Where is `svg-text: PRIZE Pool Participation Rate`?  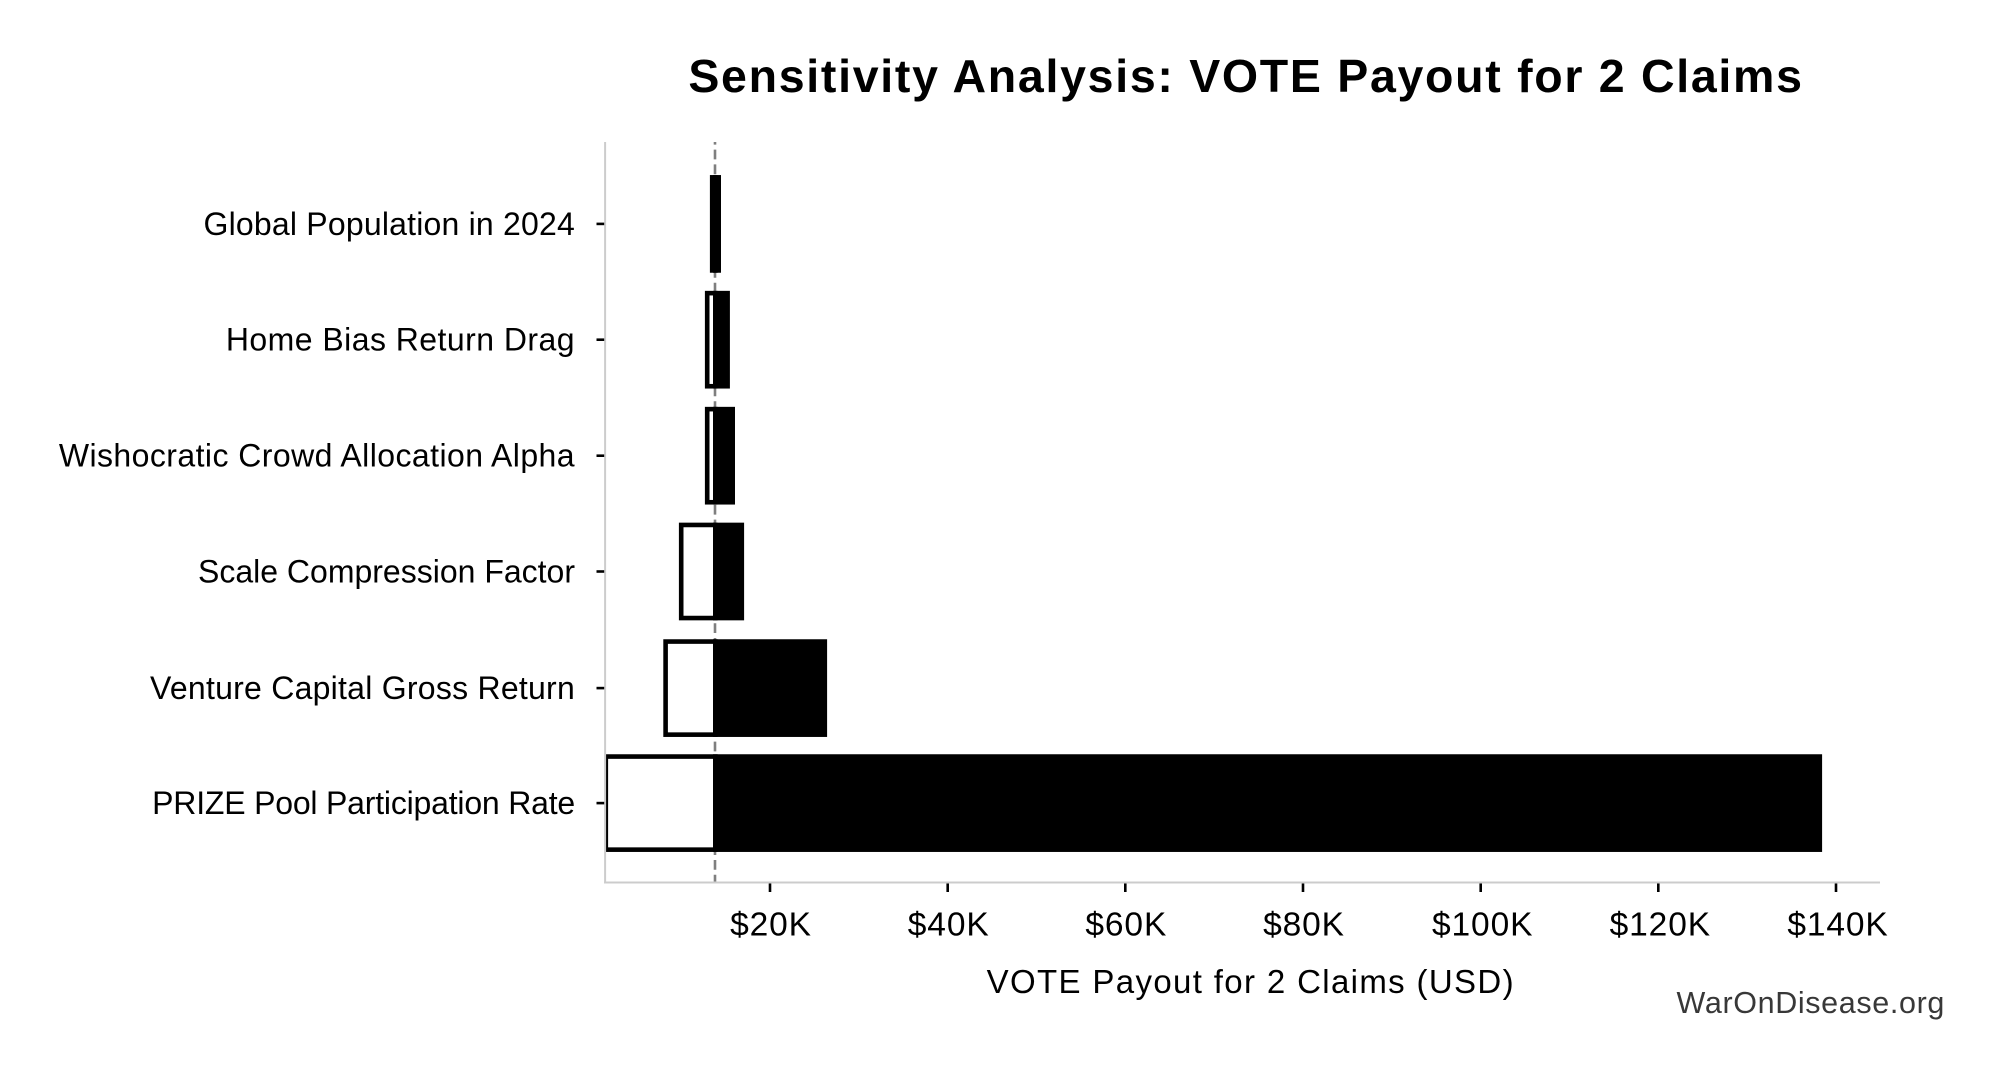
svg-text: PRIZE Pool Participation Rate is located at coordinates (363, 803).